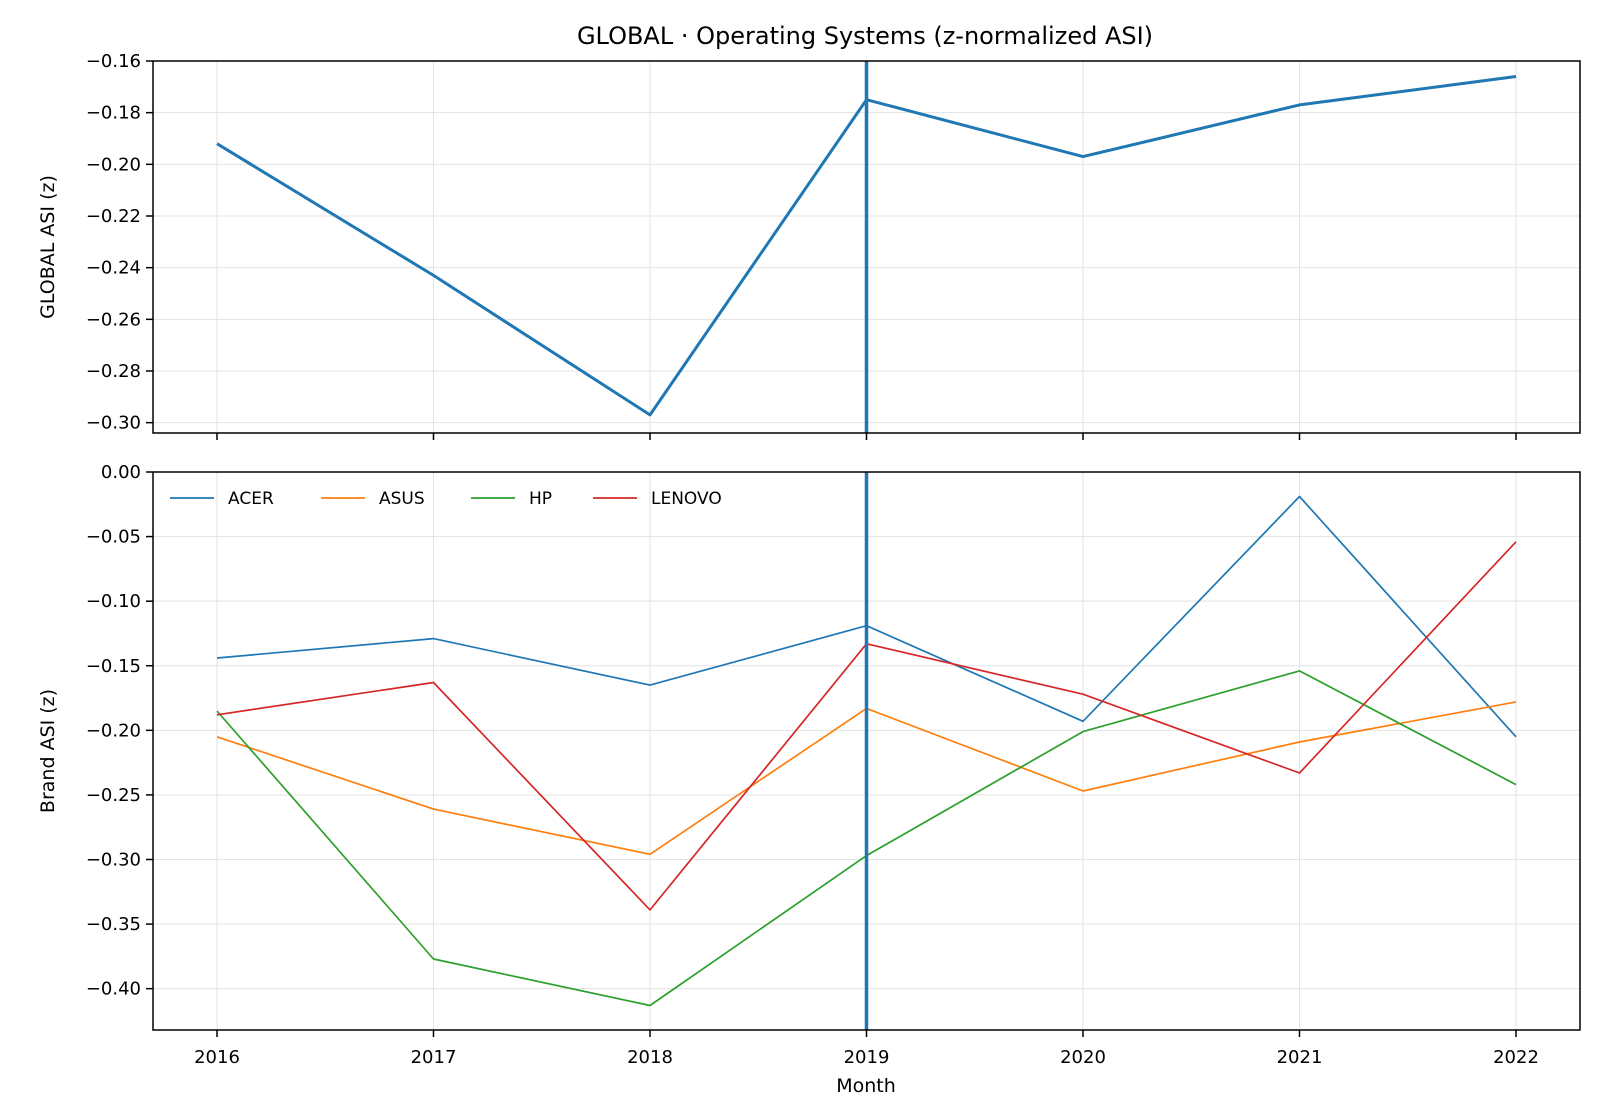 Image resolution: width=1600 pixels, height=1120 pixels. Describe the element at coordinates (113, 860) in the screenshot. I see `brand-y-tick-label: −0.30` at that location.